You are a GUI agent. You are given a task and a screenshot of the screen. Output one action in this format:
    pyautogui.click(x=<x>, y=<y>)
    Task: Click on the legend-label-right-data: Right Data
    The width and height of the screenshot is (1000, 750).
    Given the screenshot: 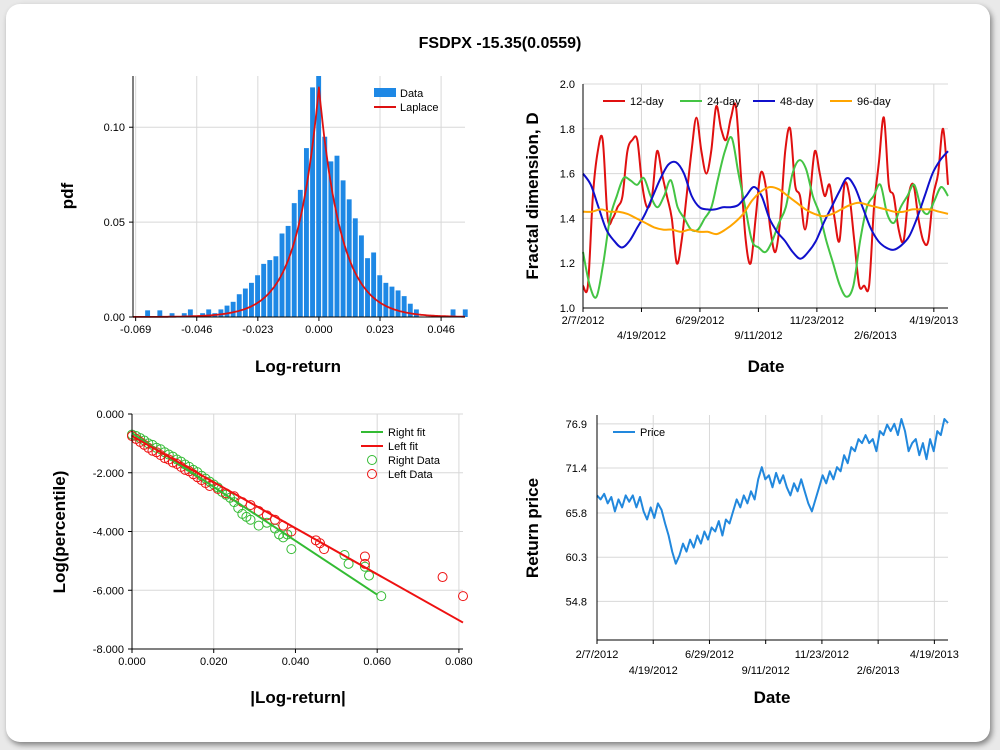 What is the action you would take?
    pyautogui.click(x=414, y=461)
    